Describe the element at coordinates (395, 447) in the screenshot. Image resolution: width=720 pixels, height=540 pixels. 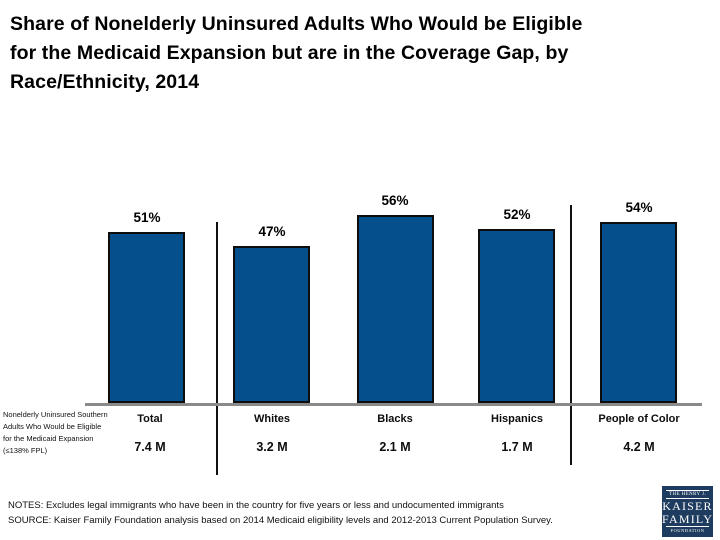
I see `count-label-blacks: 2.1 M` at that location.